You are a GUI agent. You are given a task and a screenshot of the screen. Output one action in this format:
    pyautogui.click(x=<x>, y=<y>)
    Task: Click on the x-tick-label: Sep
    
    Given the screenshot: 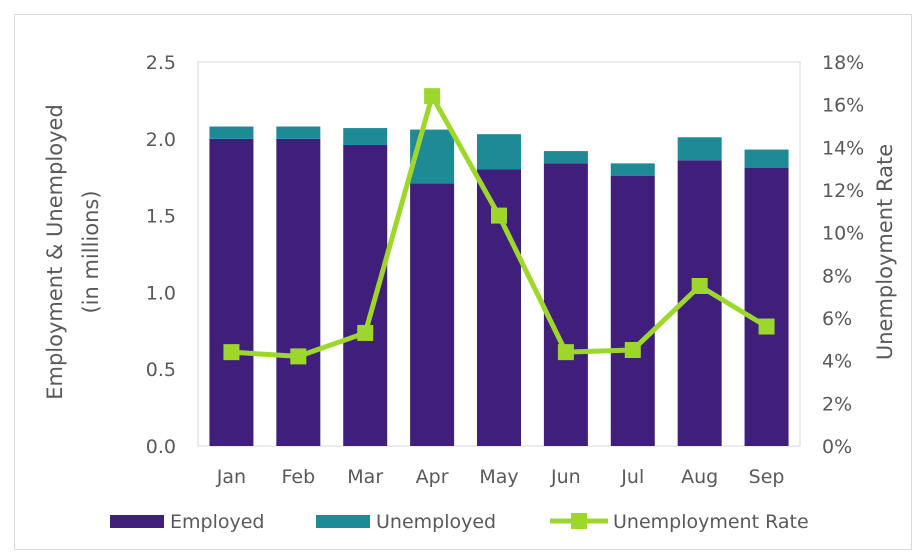 What is the action you would take?
    pyautogui.click(x=767, y=477)
    